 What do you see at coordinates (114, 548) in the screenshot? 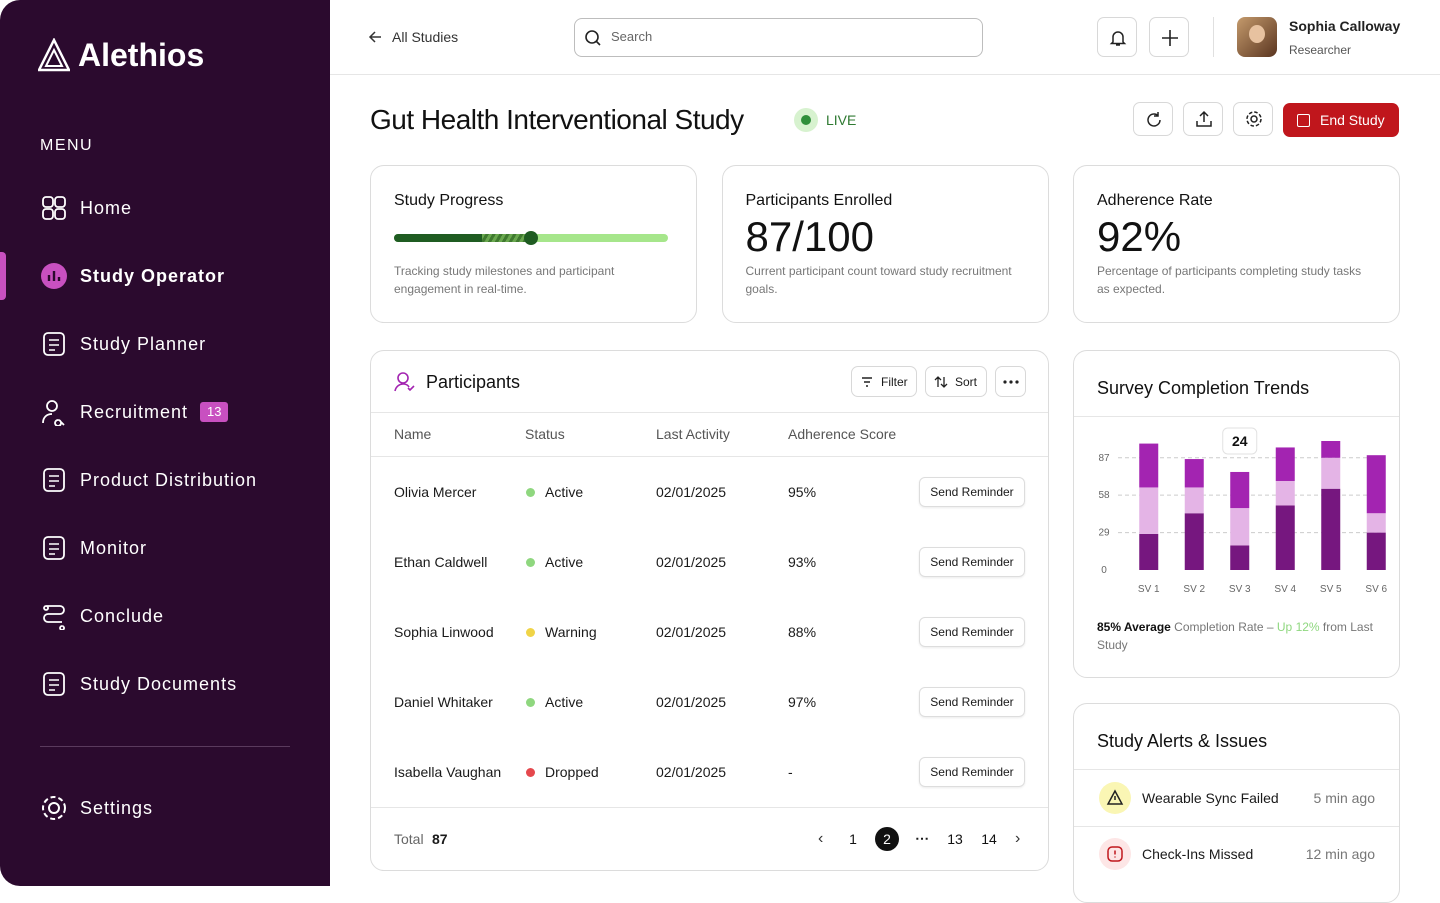
I see `nav-item: Monitor` at bounding box center [114, 548].